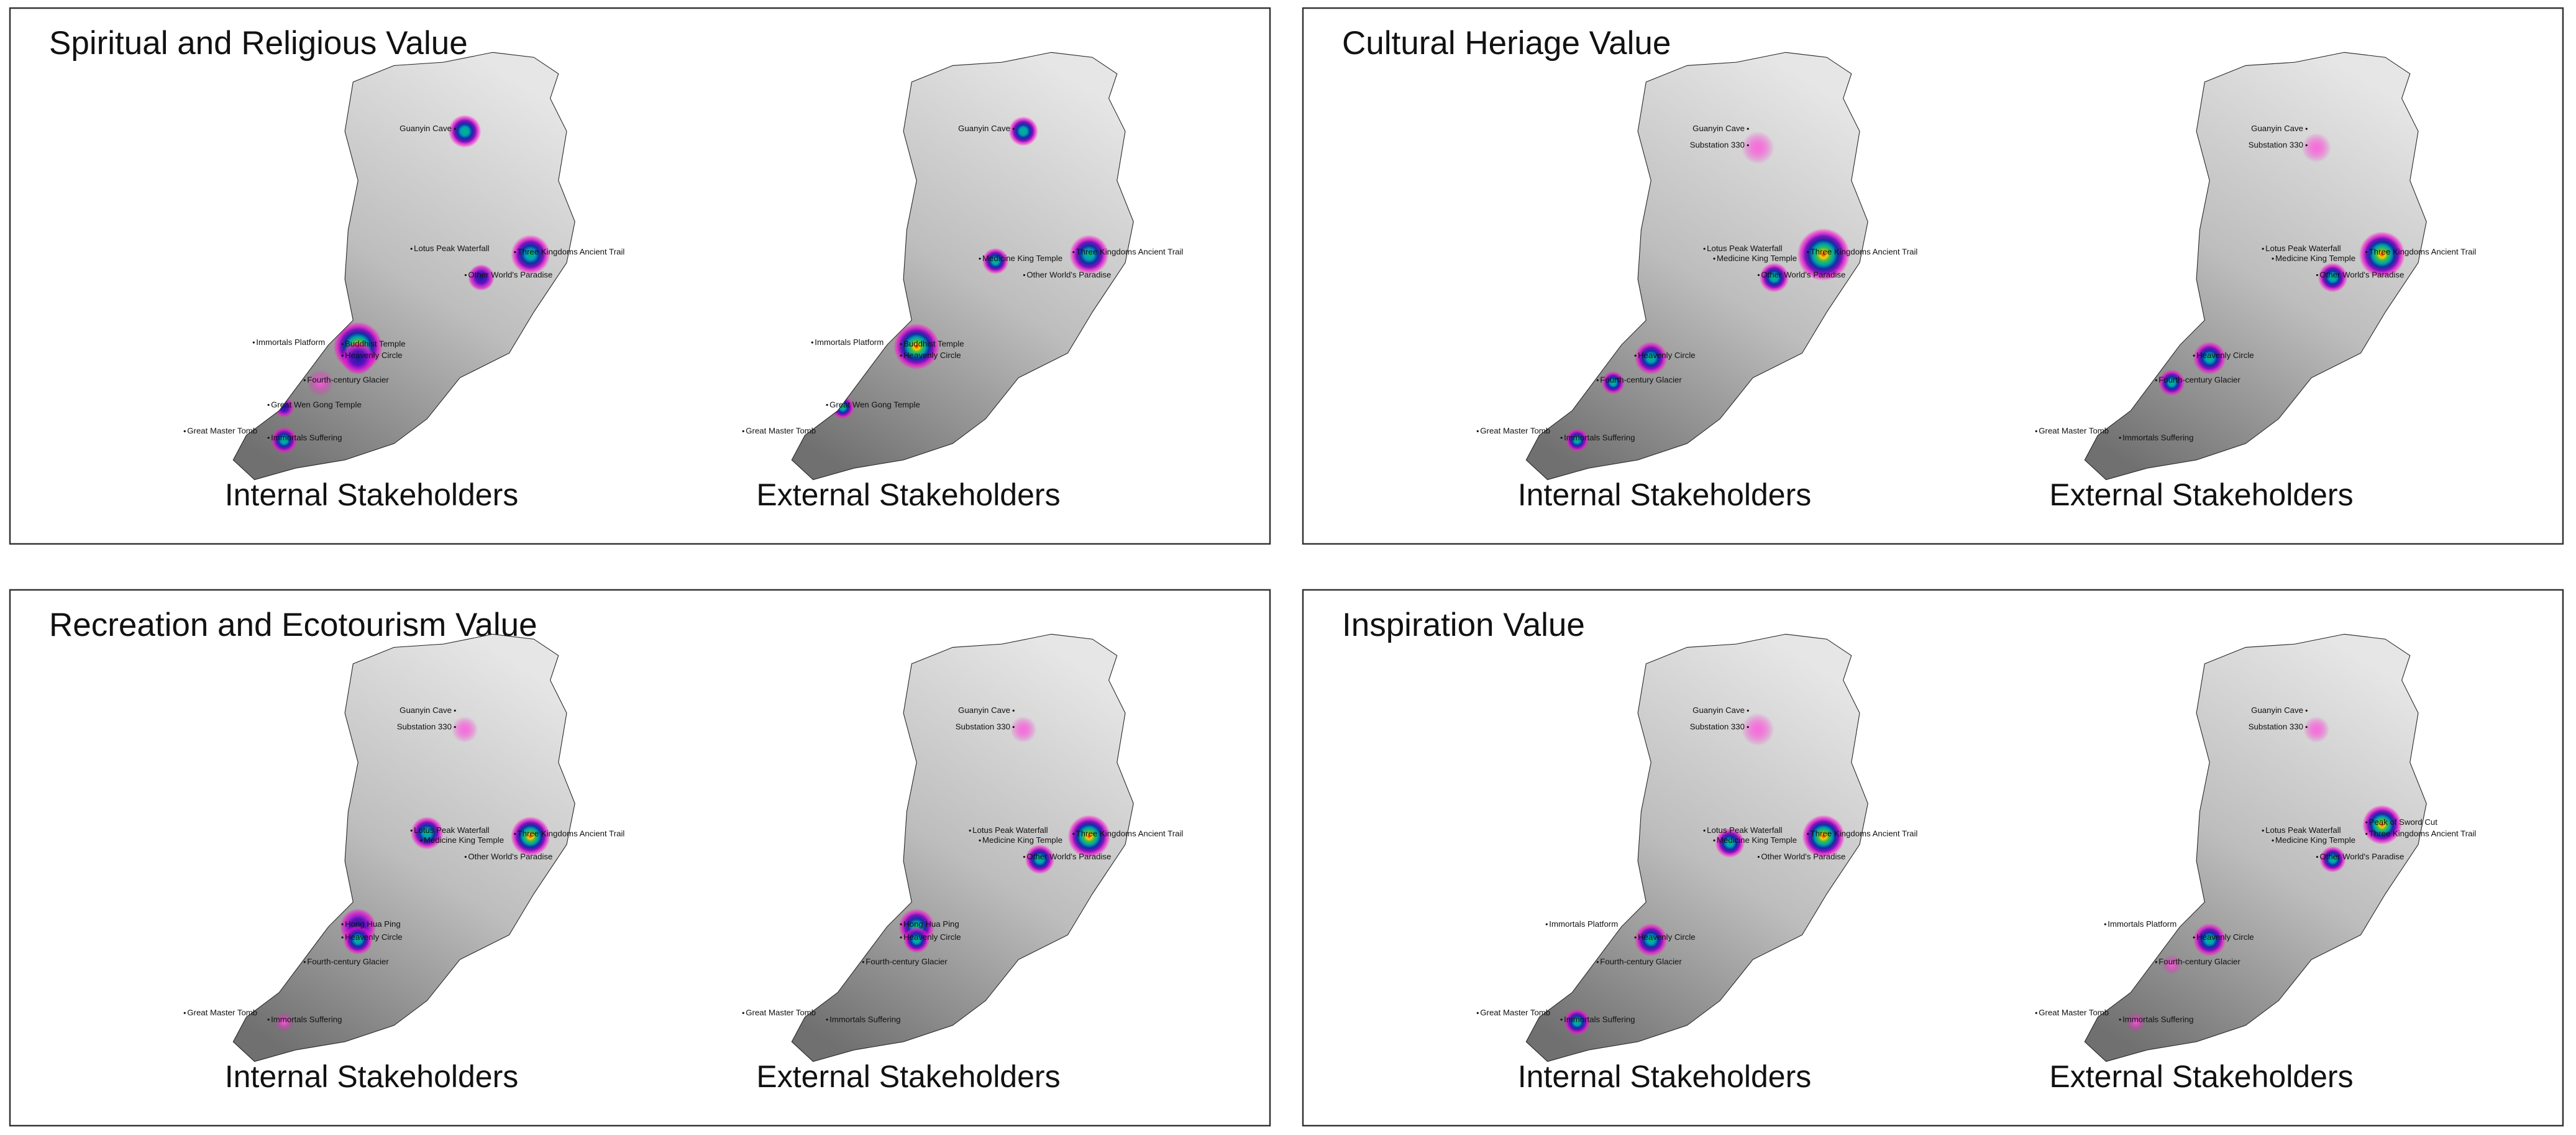 The height and width of the screenshot is (1135, 2576). What do you see at coordinates (1506, 43) in the screenshot?
I see `panel-title: Cultural Heriage Value` at bounding box center [1506, 43].